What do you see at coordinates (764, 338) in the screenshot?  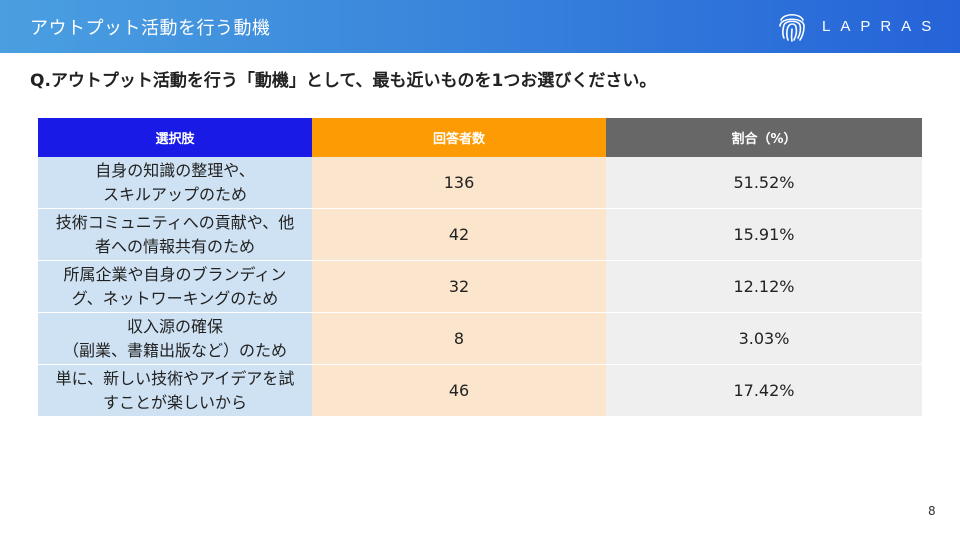 I see `percent-cell: 3.03%` at bounding box center [764, 338].